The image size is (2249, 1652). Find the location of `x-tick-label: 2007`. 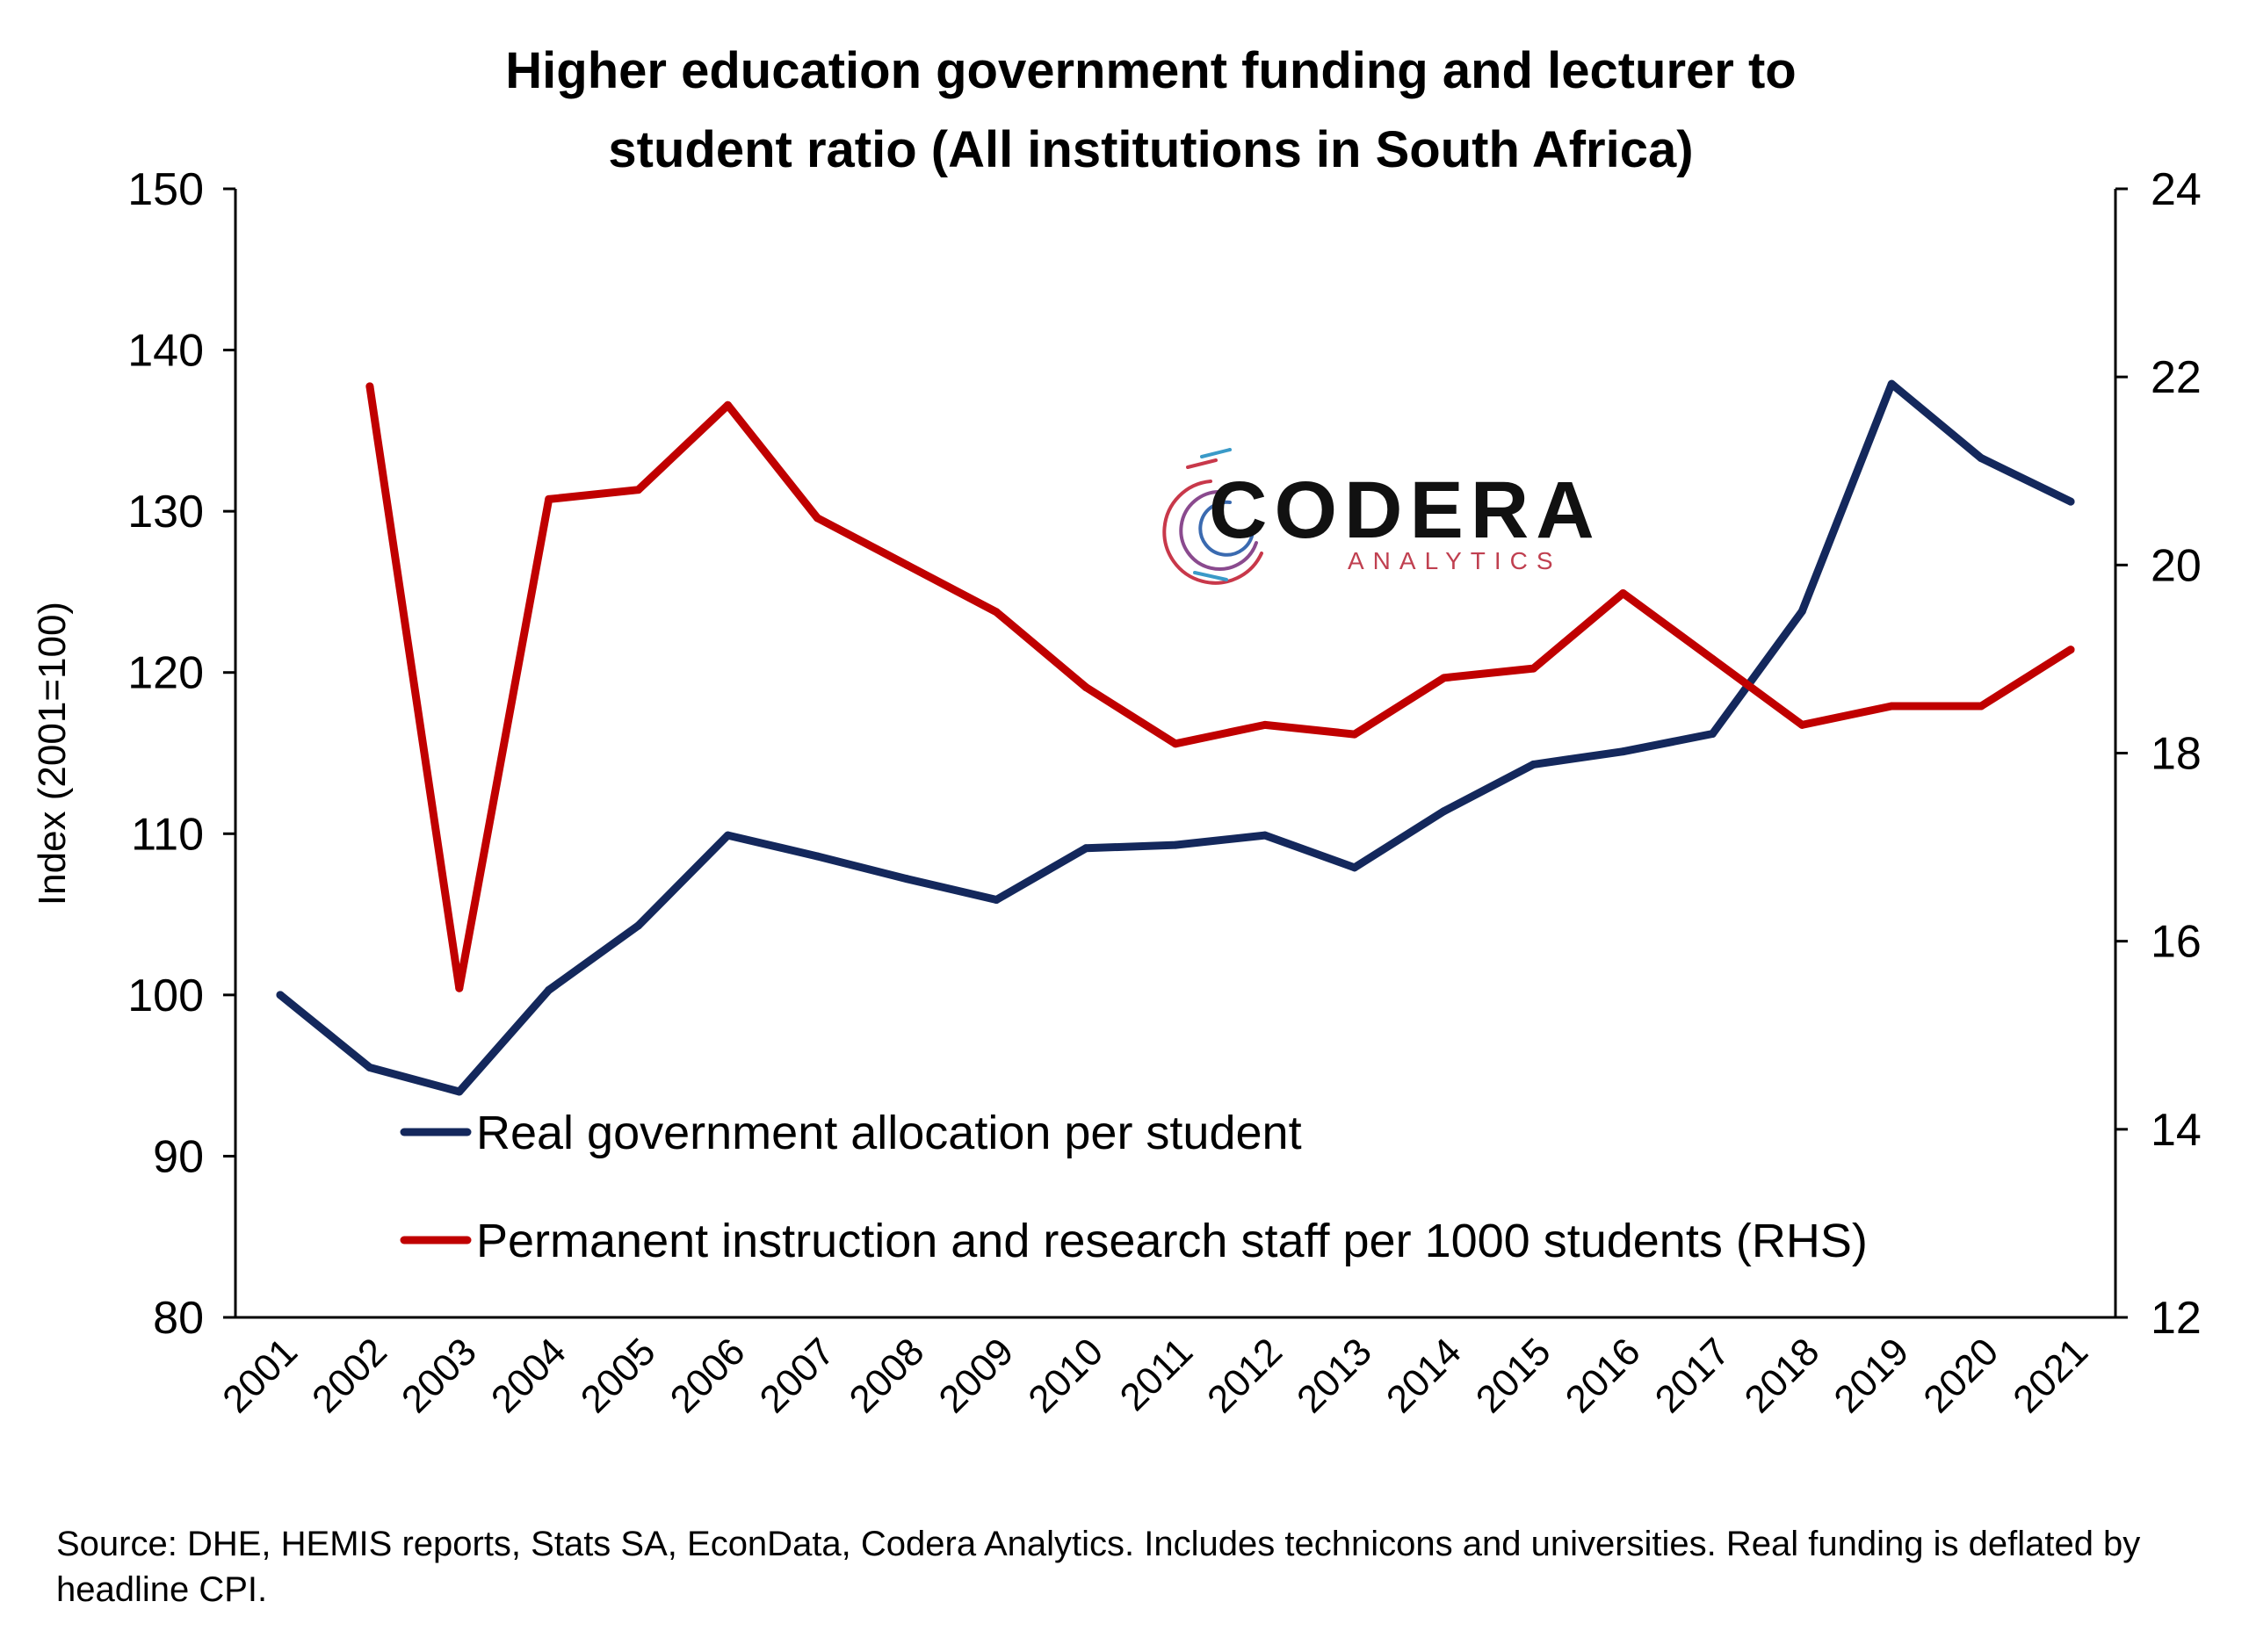

x-tick-label: 2007 is located at coordinates (797, 1375).